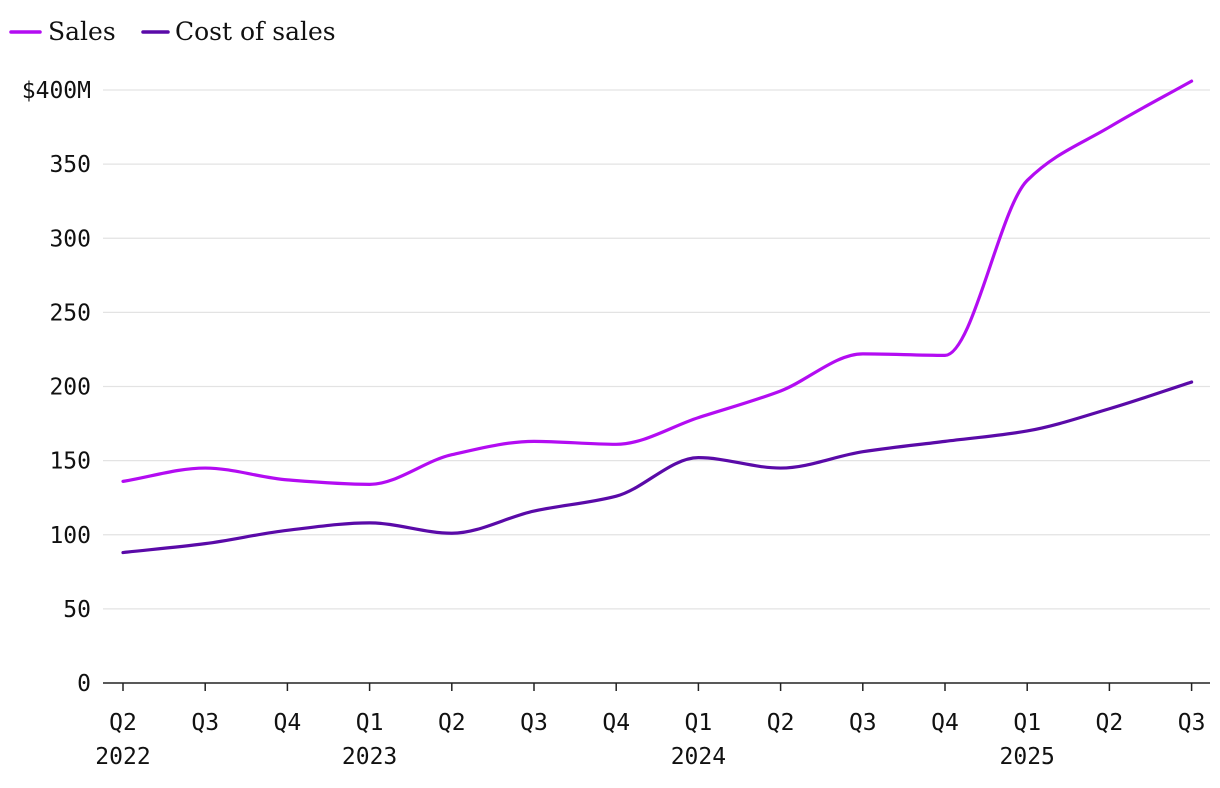 The image size is (1220, 788). What do you see at coordinates (70, 165) in the screenshot?
I see `y-tick-label: 350` at bounding box center [70, 165].